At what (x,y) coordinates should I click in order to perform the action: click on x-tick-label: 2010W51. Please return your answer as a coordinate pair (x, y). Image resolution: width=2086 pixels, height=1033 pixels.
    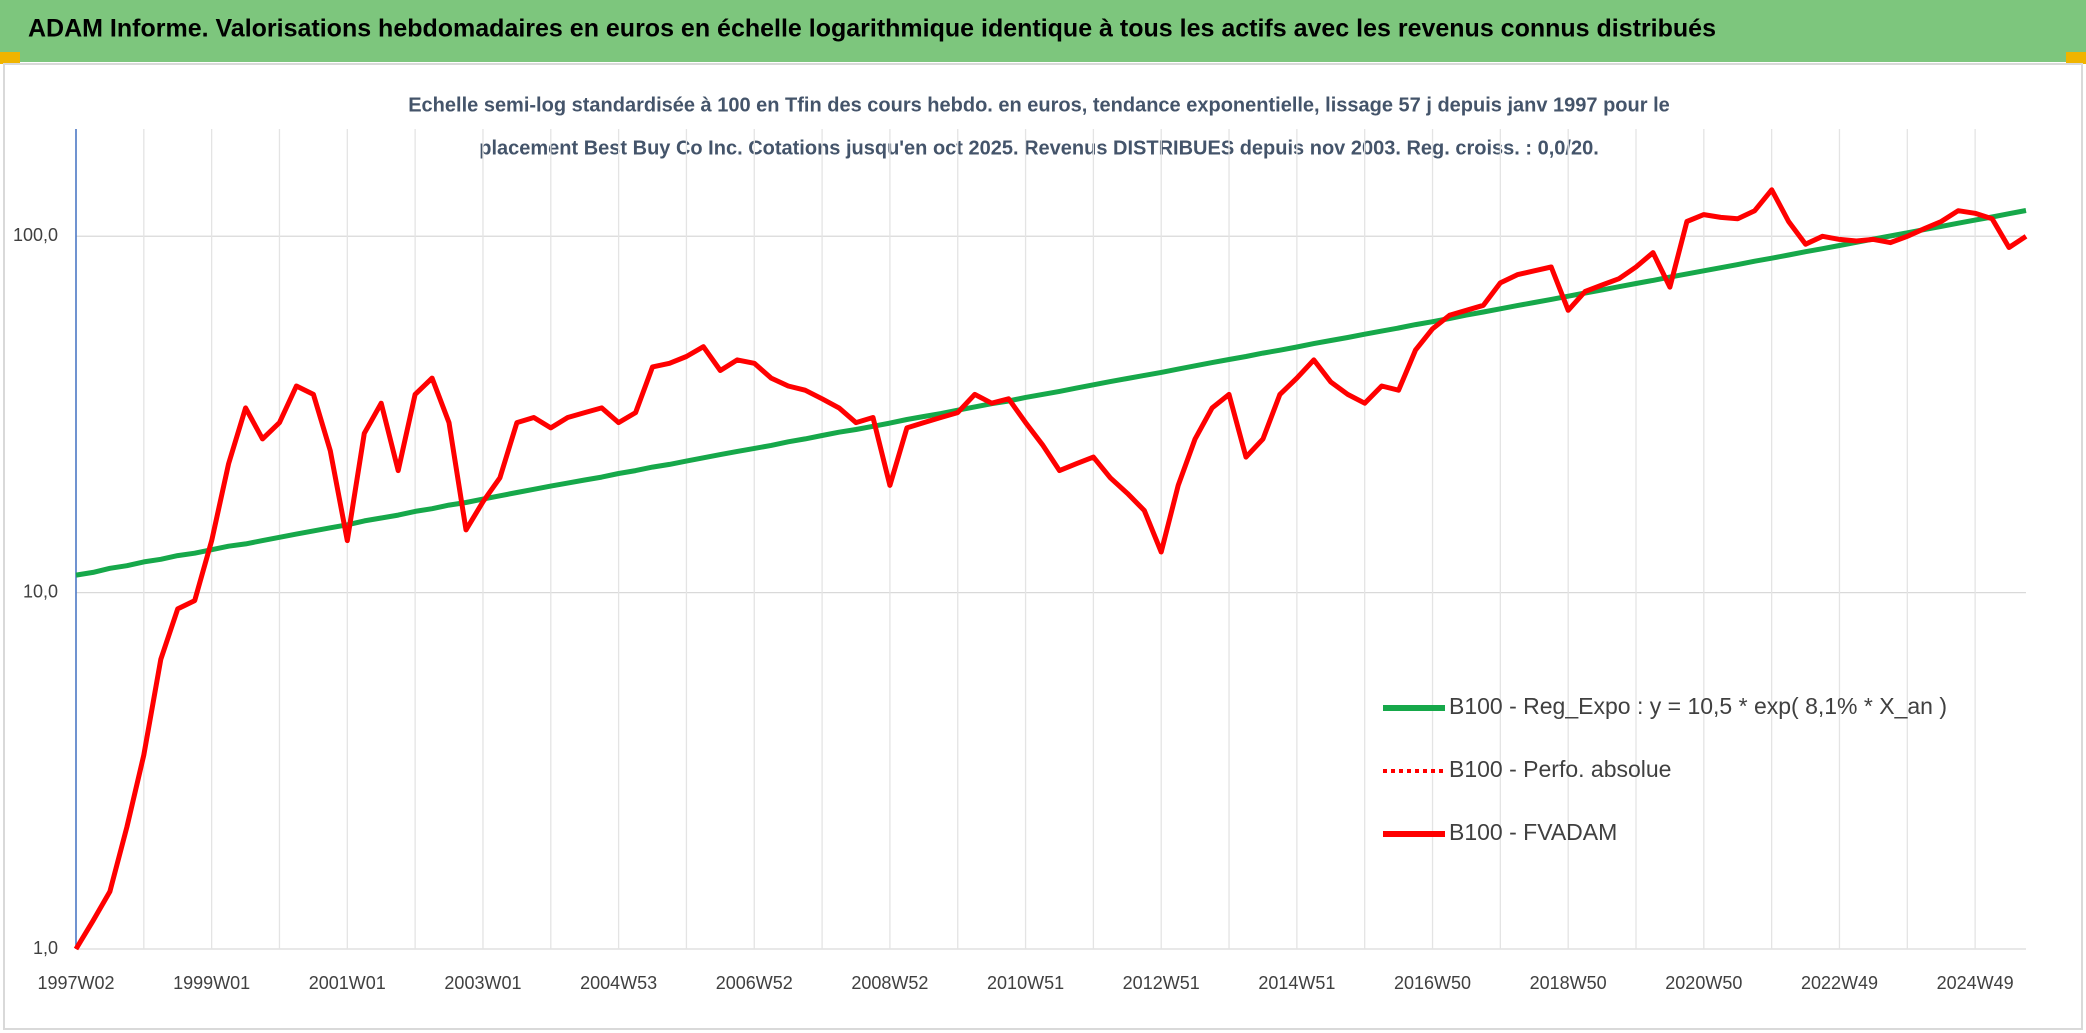
    Looking at the image, I should click on (1025, 983).